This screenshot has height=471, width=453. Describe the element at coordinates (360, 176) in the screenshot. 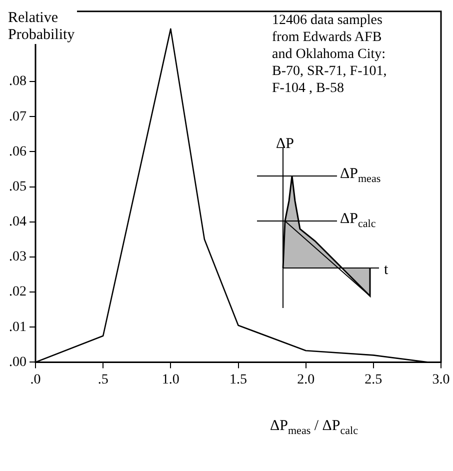

I see `annotation: ΔP$_{meas}$` at that location.